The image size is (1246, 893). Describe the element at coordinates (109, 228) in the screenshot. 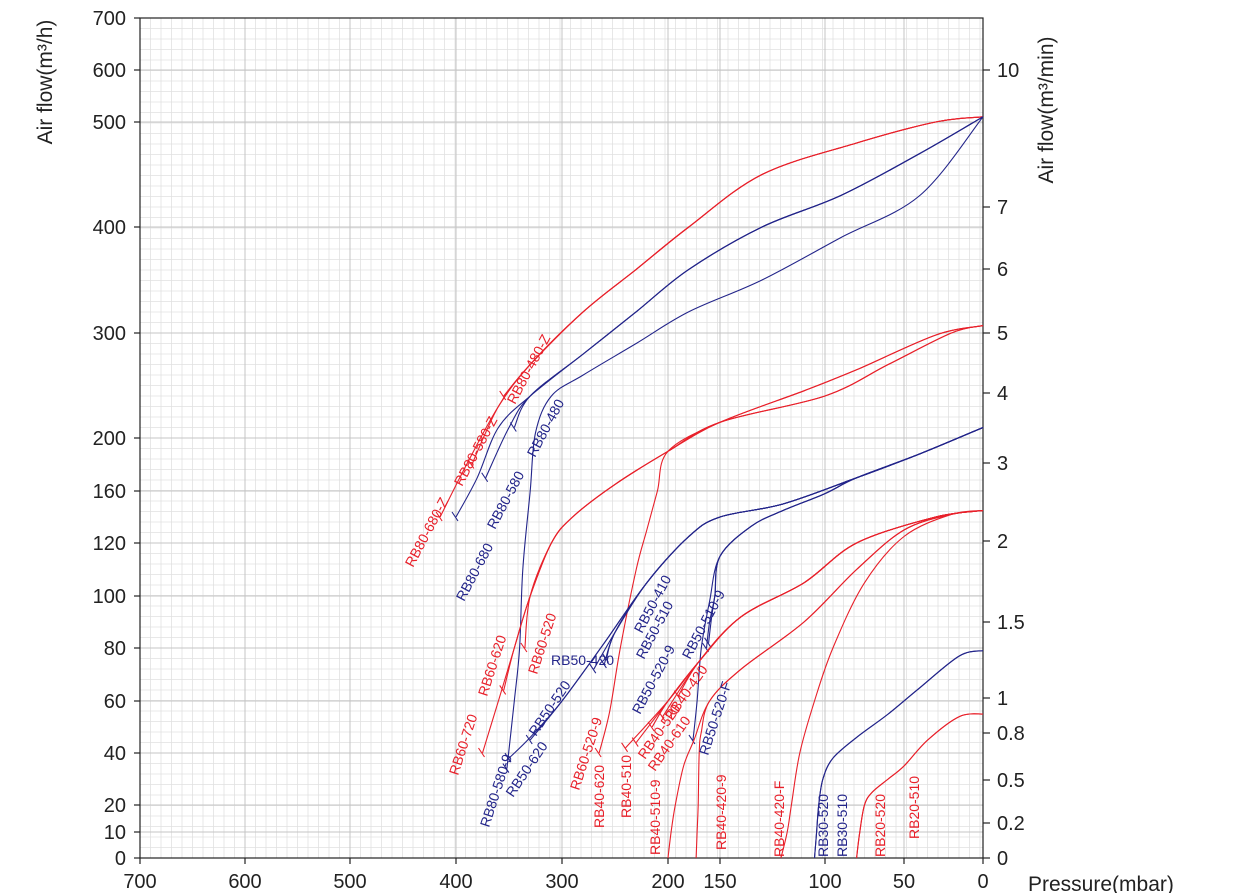

I see `left-y-tick-label: 400` at that location.